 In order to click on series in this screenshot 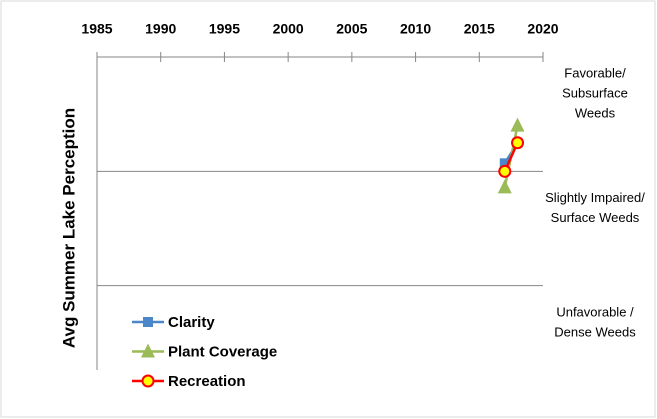, I will do `click(511, 157)`.